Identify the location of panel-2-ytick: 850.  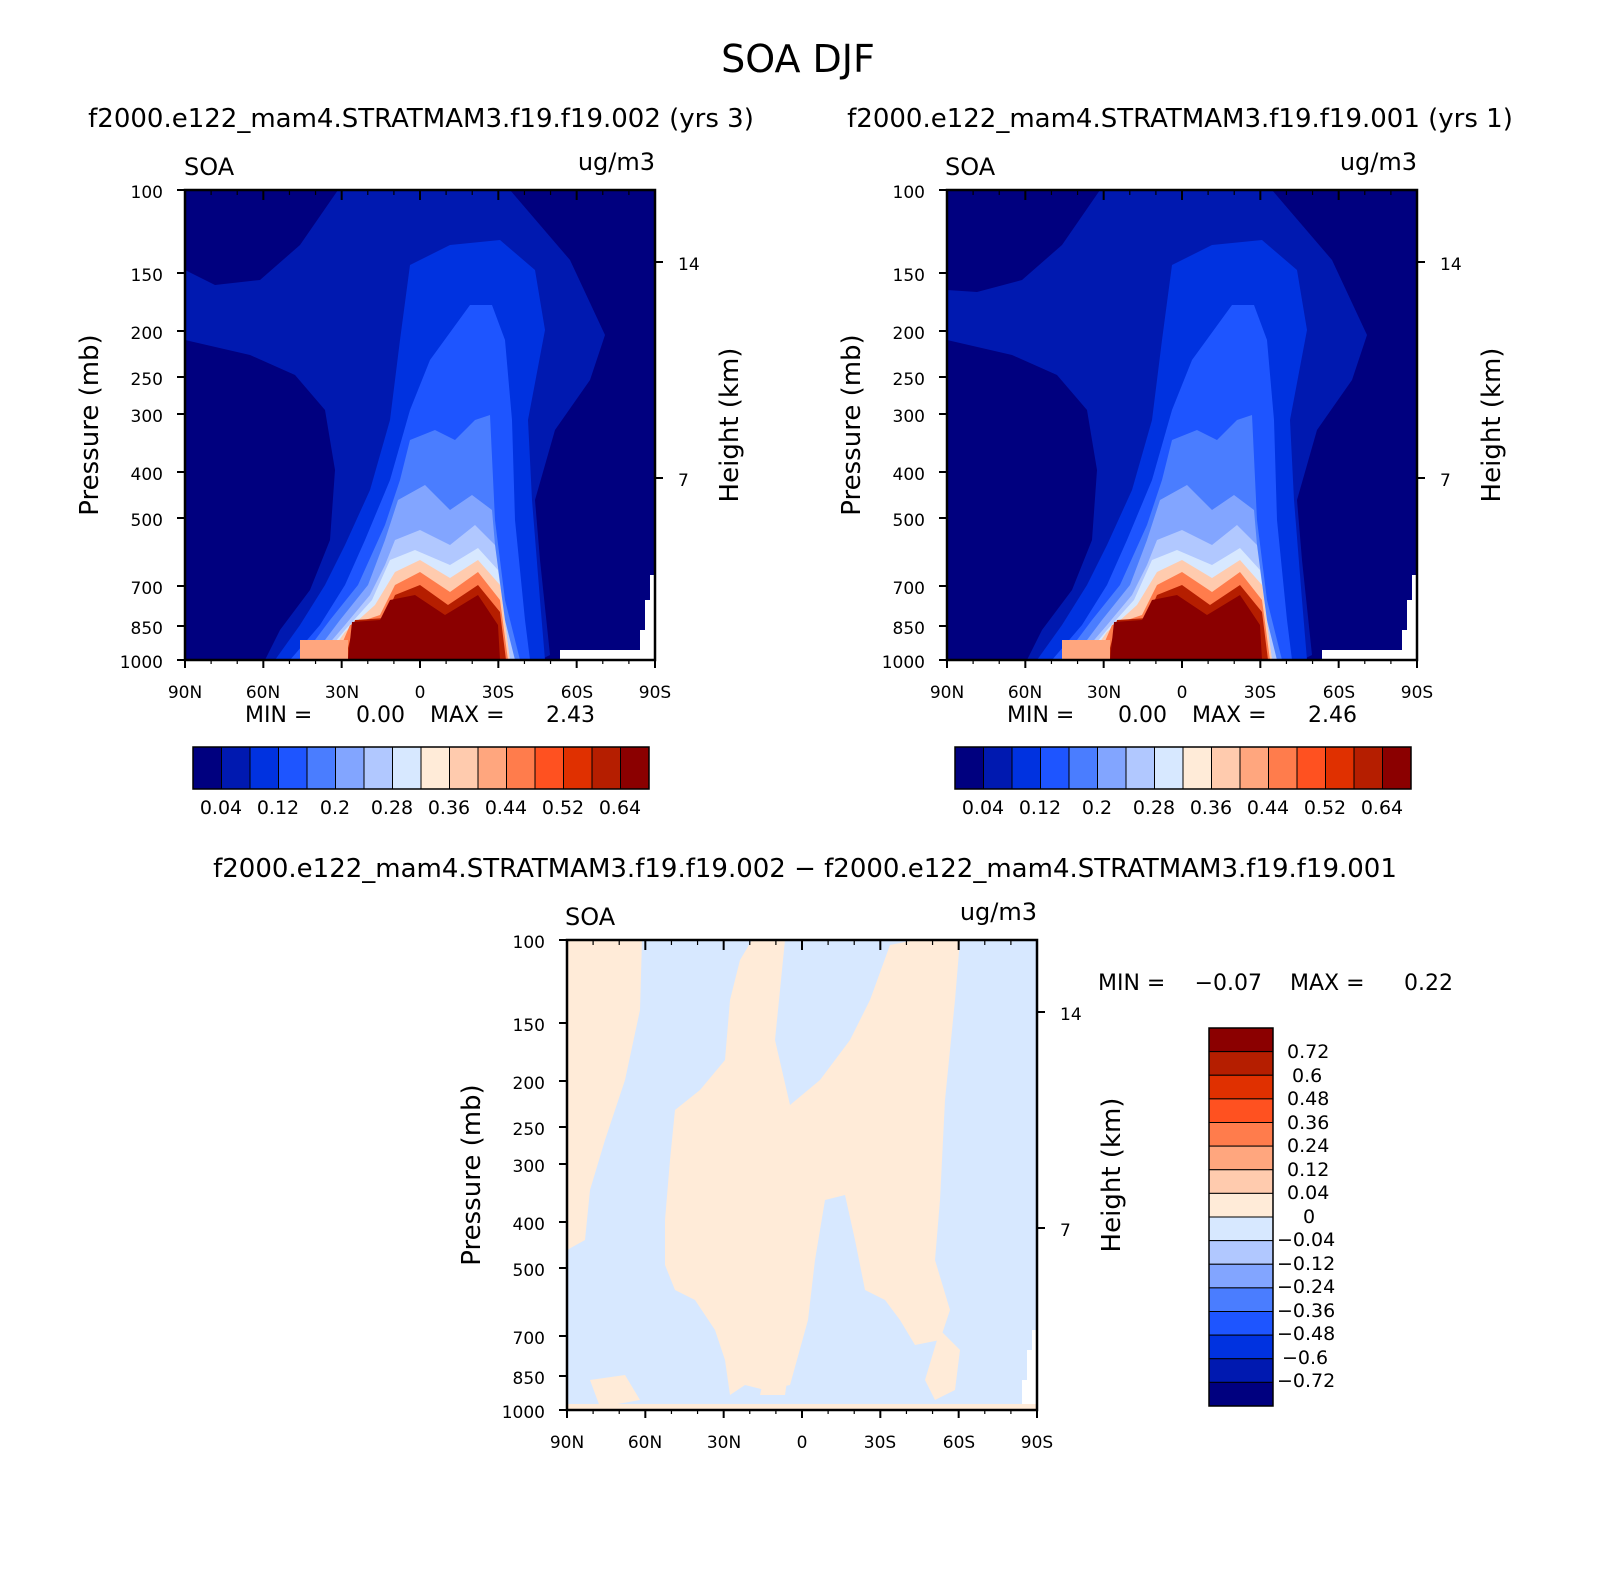
(909, 629).